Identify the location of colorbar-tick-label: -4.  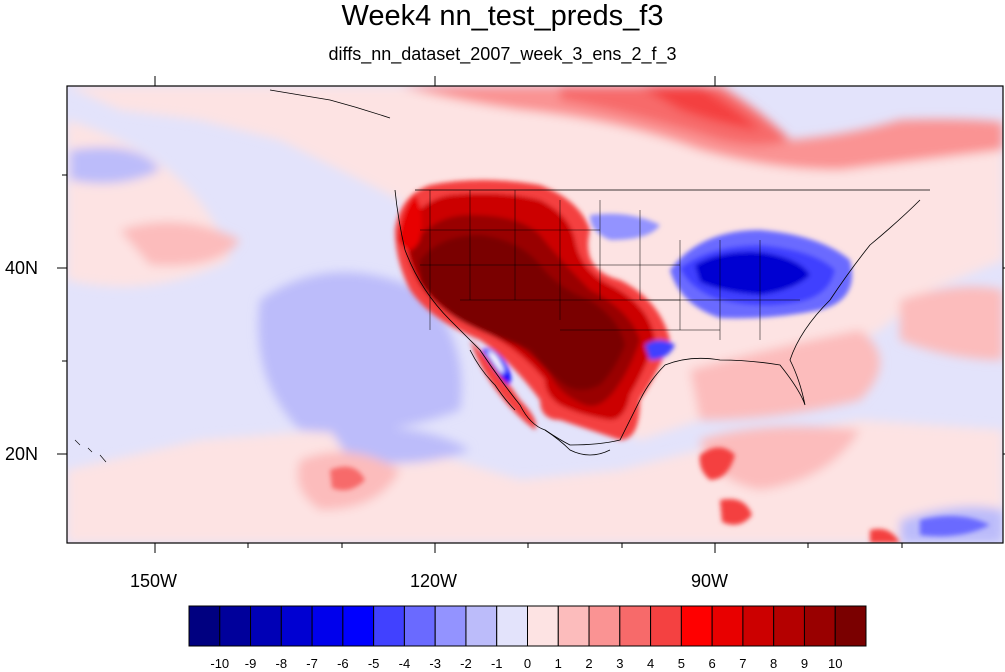
(404, 663).